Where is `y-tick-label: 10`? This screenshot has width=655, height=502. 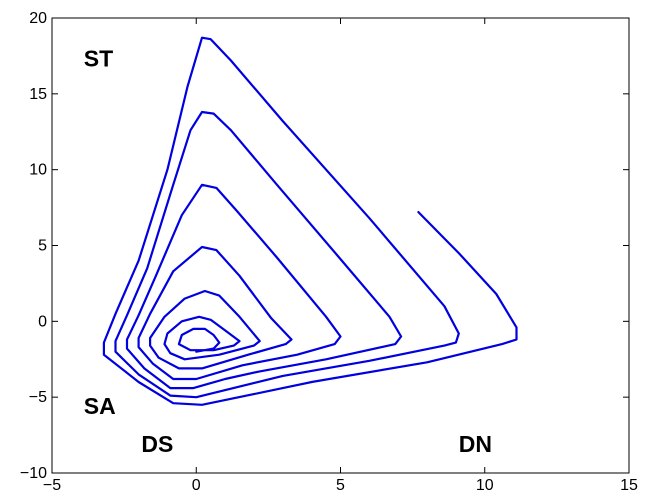 y-tick-label: 10 is located at coordinates (38, 170).